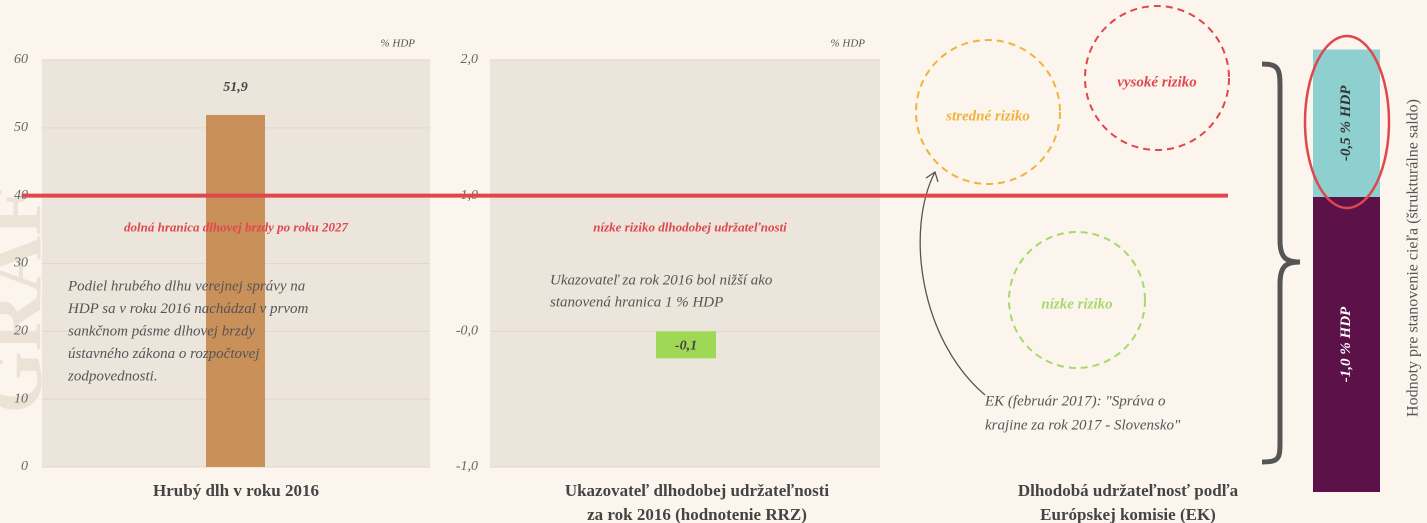  I want to click on annotation: Ukazovateľ za rok 2016 bol nižší ako, so click(661, 280).